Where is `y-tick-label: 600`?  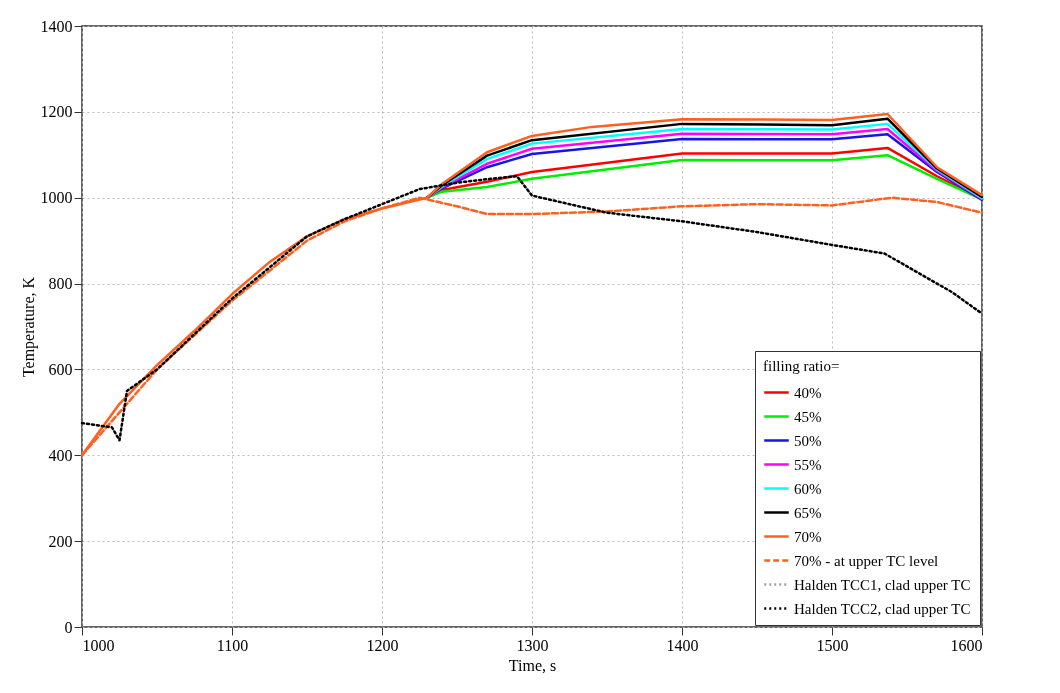
y-tick-label: 600 is located at coordinates (60, 369).